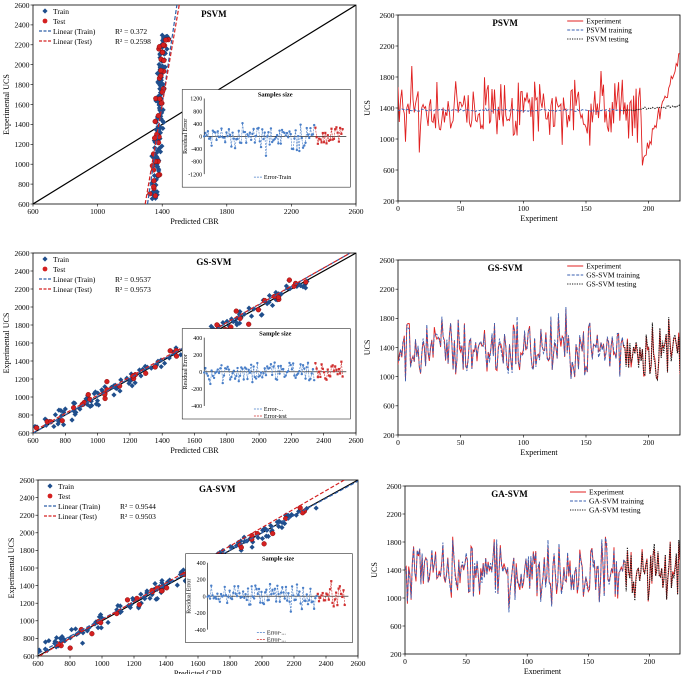  Describe the element at coordinates (195, 175) in the screenshot. I see `inset-y-tick-label: -1200` at that location.